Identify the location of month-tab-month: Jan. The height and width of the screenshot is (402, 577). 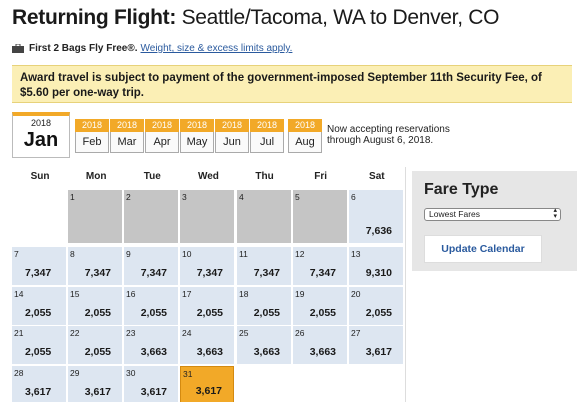
(41, 140).